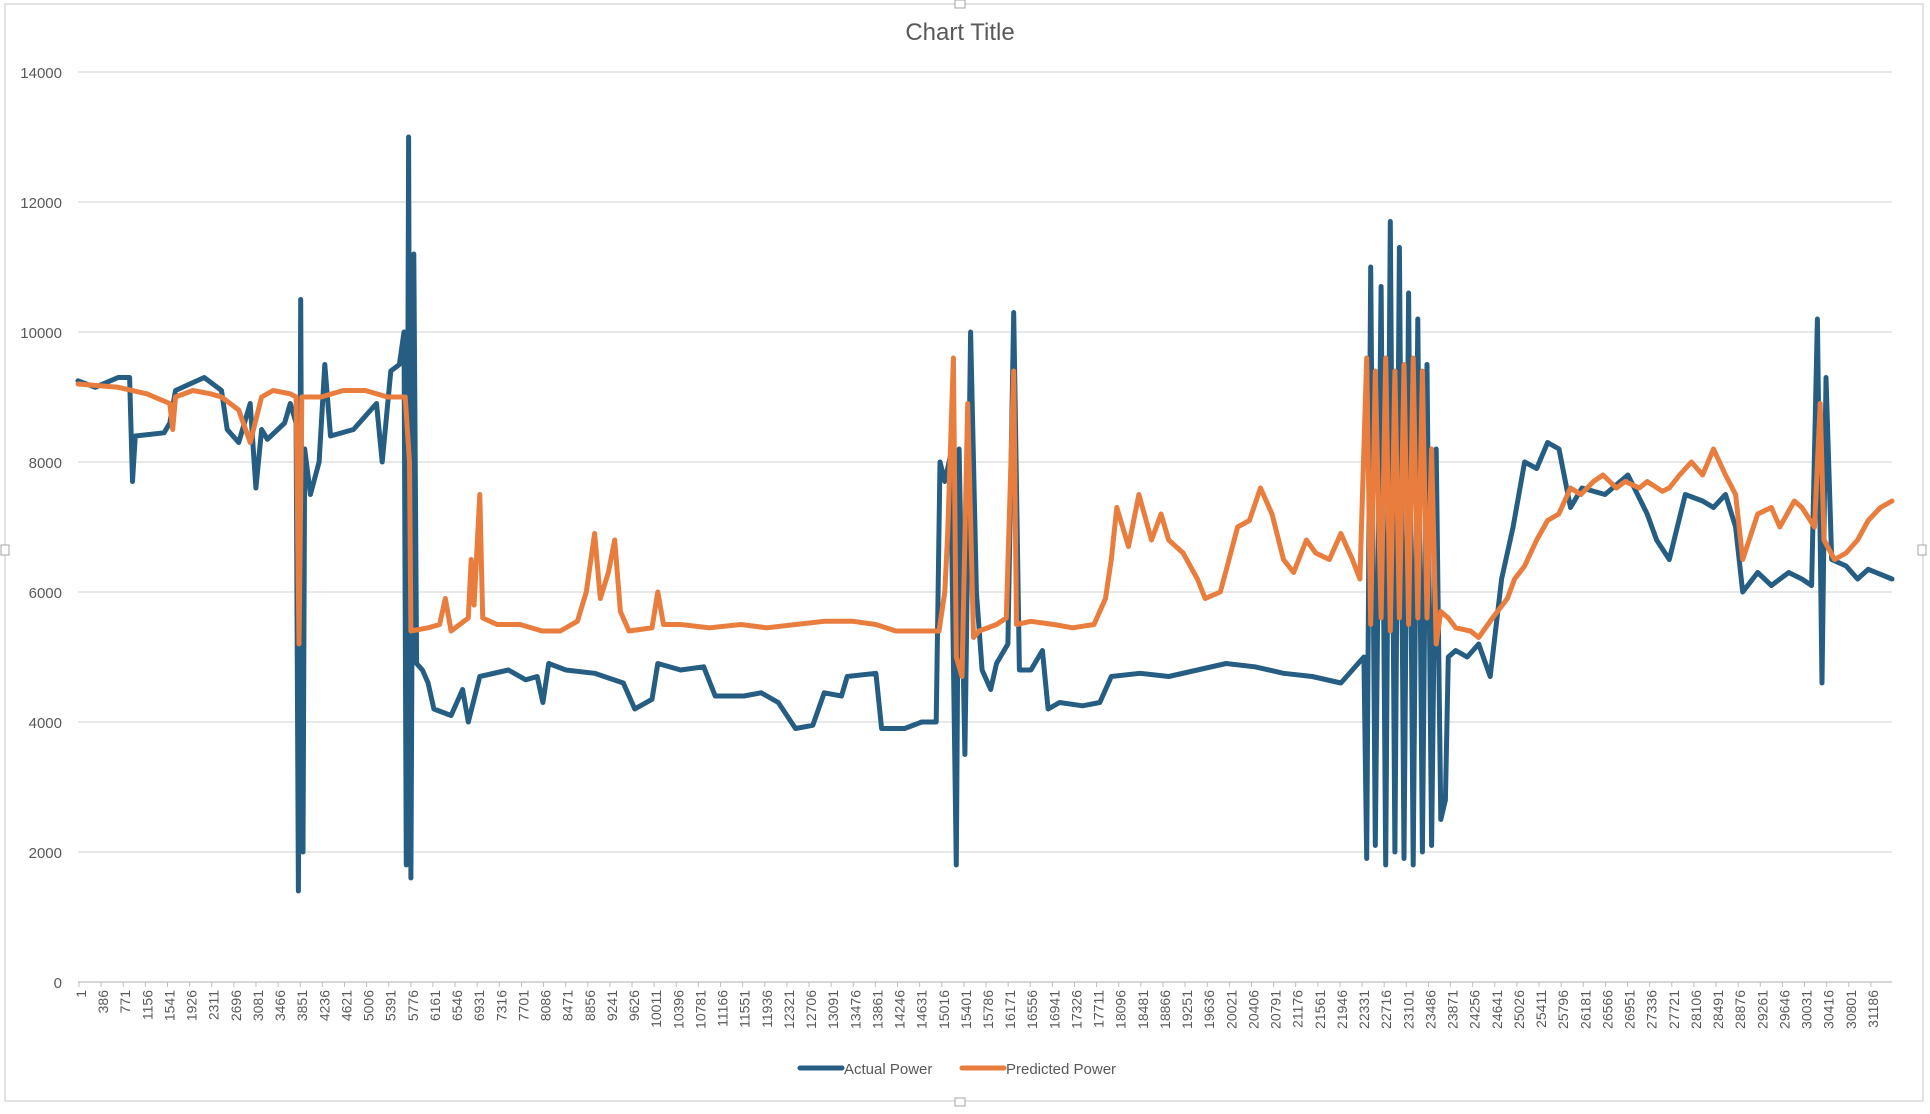 This screenshot has height=1114, width=1930. What do you see at coordinates (959, 32) in the screenshot?
I see `chart-title: Chart Title` at bounding box center [959, 32].